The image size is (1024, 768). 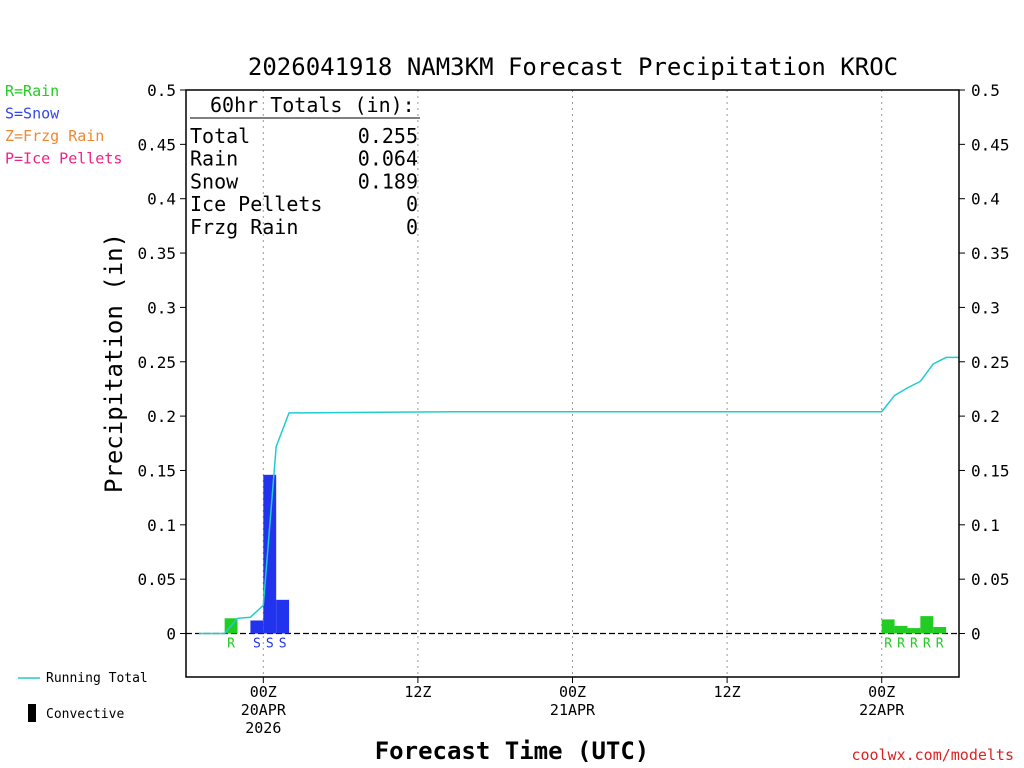 I want to click on totals-label: Frzg Rain, so click(x=244, y=227).